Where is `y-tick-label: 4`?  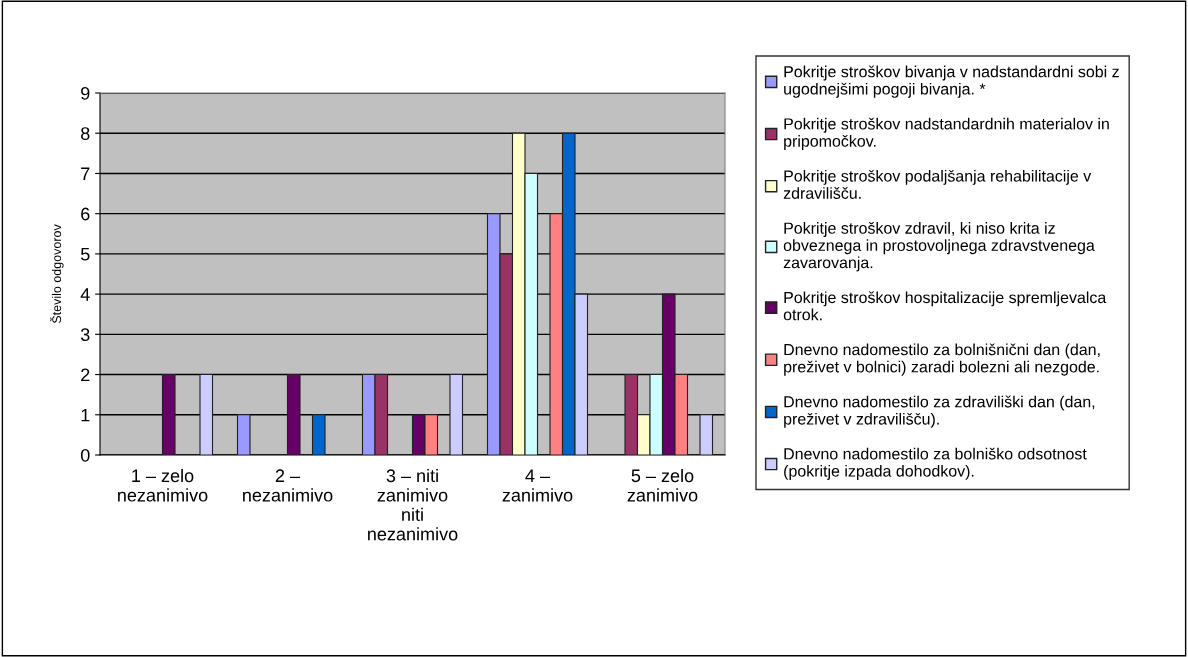
y-tick-label: 4 is located at coordinates (85, 294).